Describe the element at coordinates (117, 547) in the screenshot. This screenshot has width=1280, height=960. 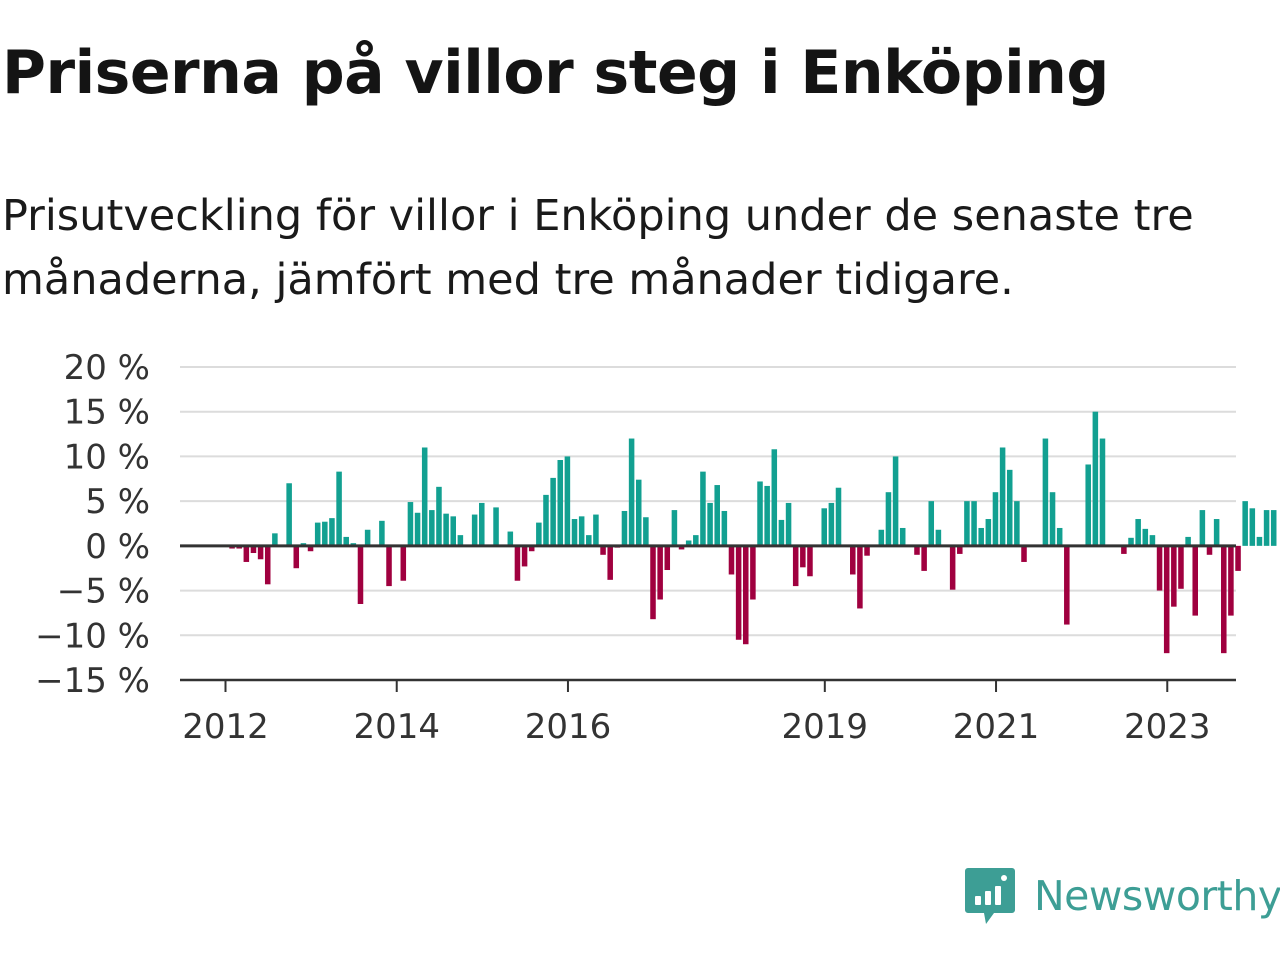
I see `y-tick-label: 0 %` at that location.